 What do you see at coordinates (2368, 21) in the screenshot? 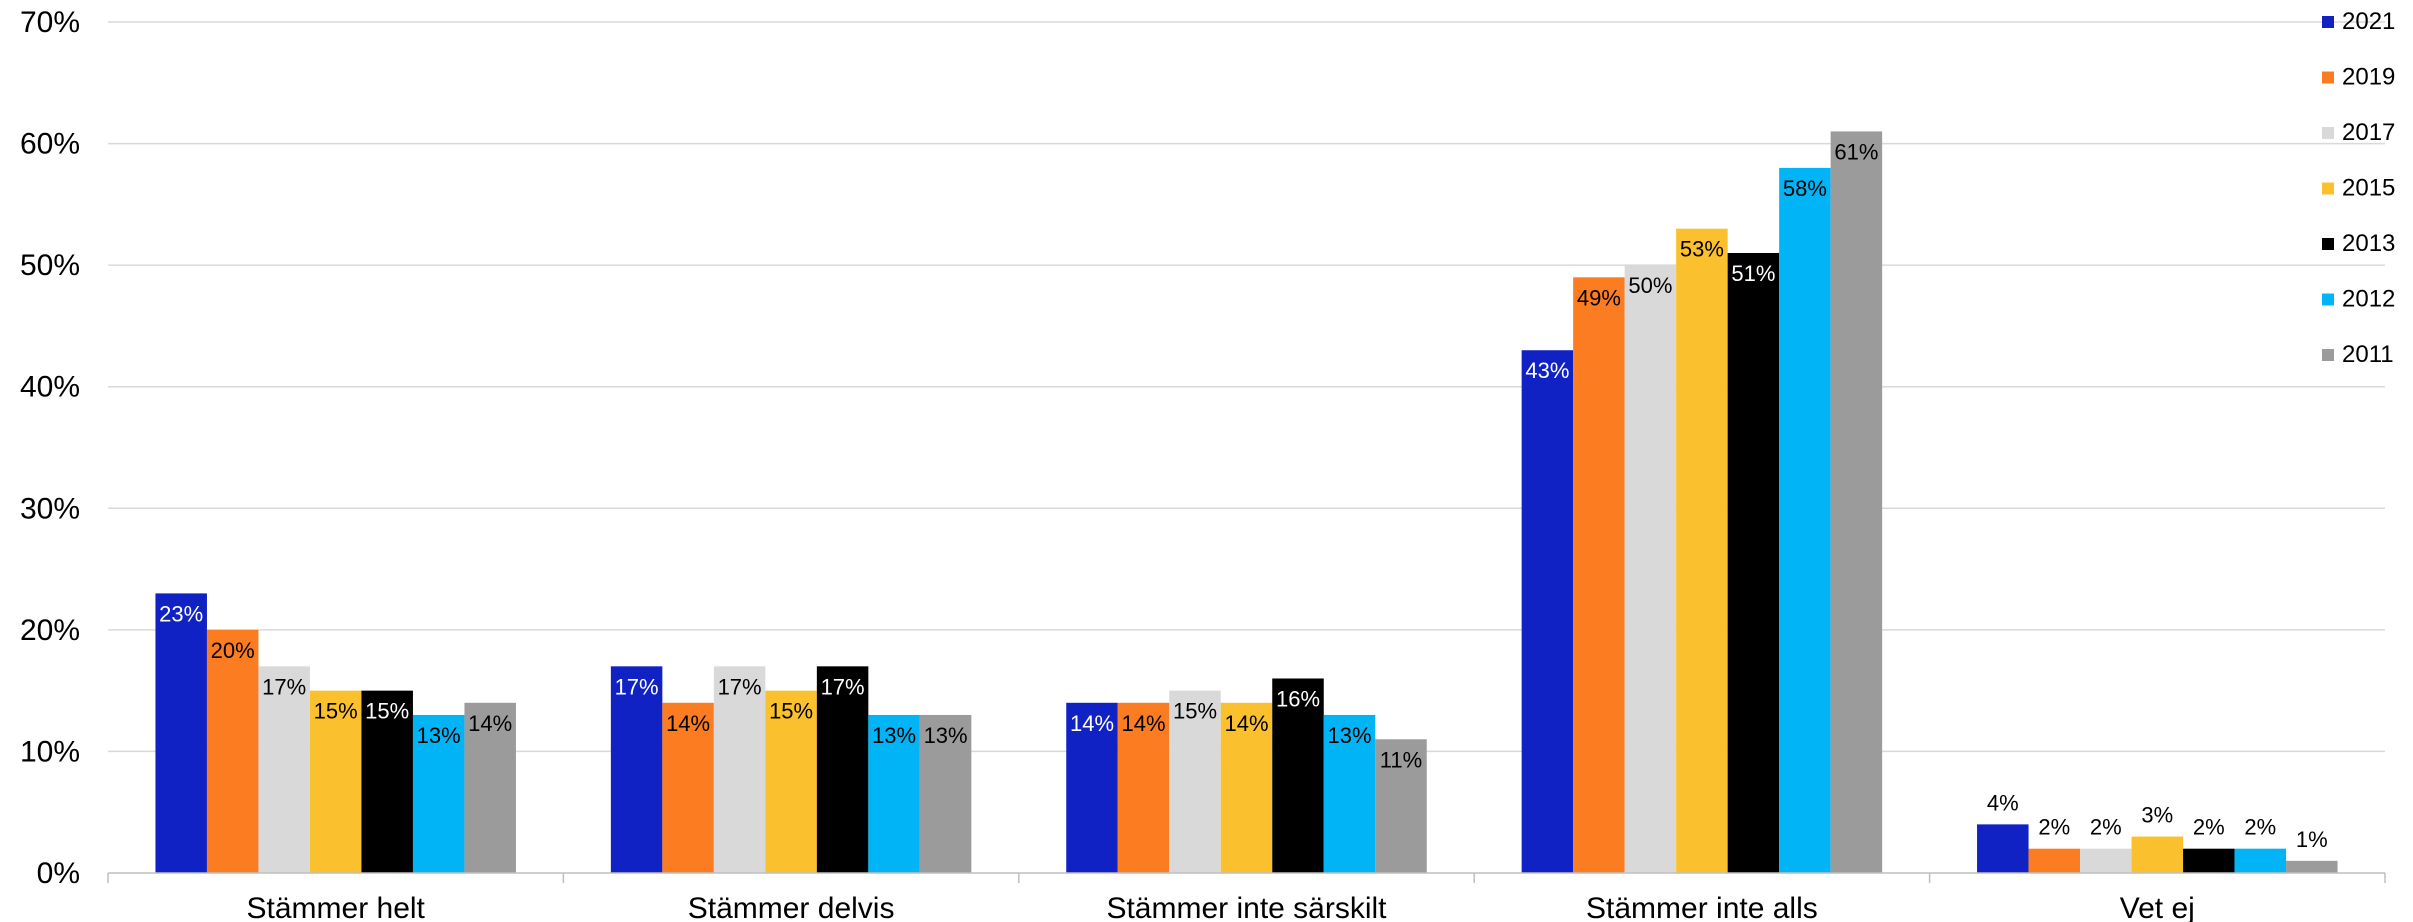
I see `legend-label: 2021` at bounding box center [2368, 21].